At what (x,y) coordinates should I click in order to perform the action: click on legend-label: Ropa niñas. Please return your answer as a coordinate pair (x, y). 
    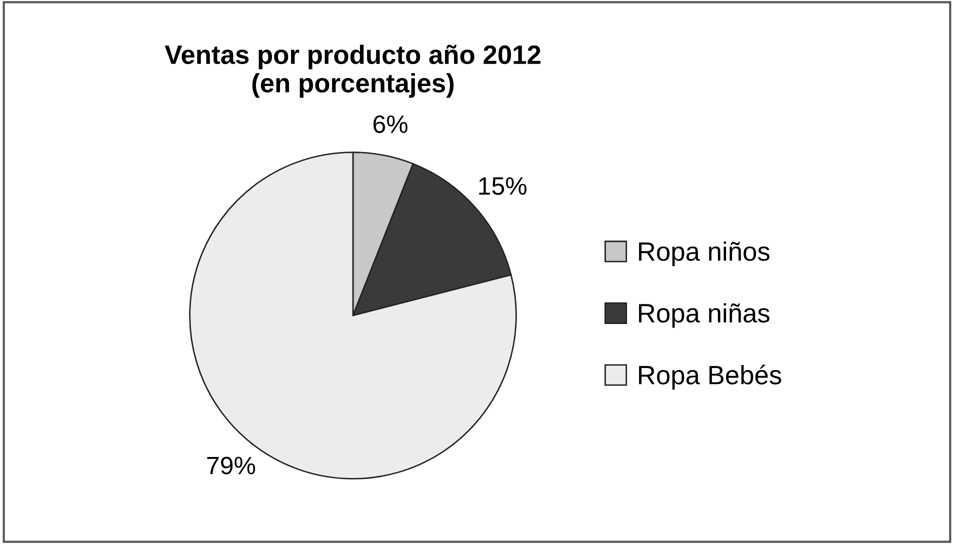
    Looking at the image, I should click on (704, 315).